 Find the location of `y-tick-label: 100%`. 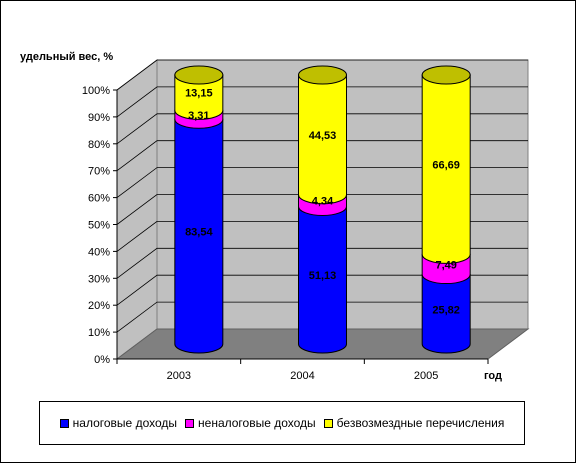

y-tick-label: 100% is located at coordinates (96, 91).